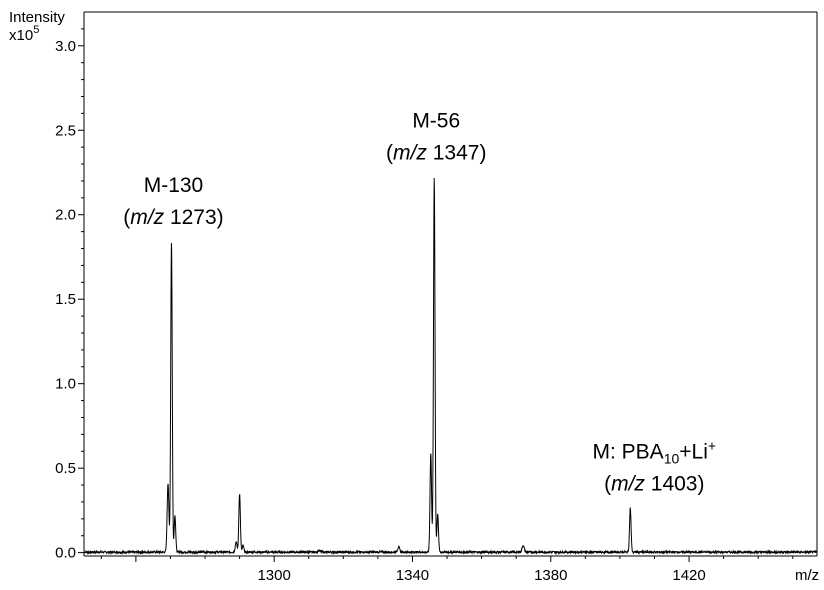  Describe the element at coordinates (65, 215) in the screenshot. I see `y-tick-label: 2.0` at that location.